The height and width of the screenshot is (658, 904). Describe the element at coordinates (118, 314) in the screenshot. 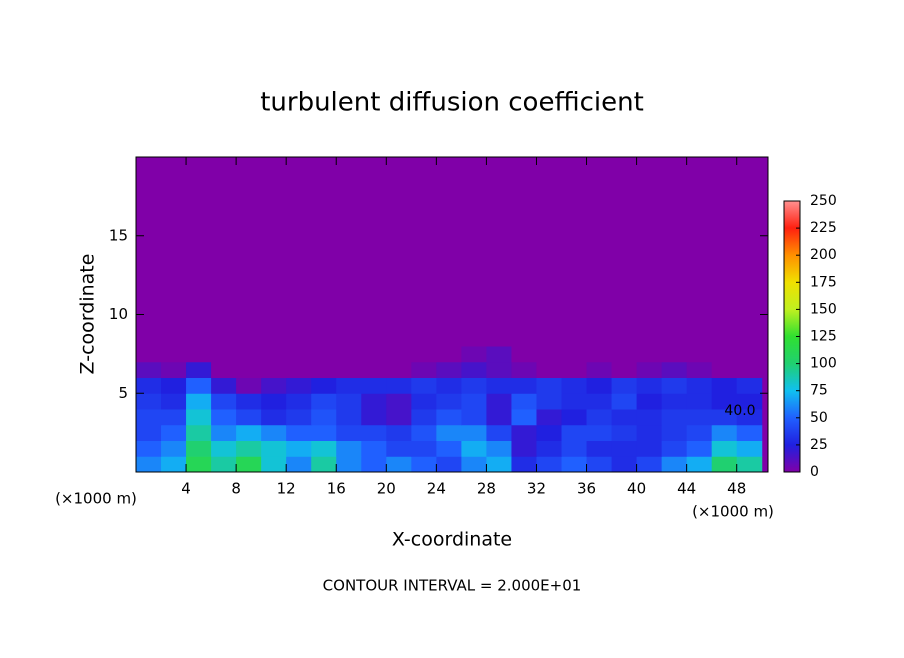

I see `y-tick-label: 10` at that location.